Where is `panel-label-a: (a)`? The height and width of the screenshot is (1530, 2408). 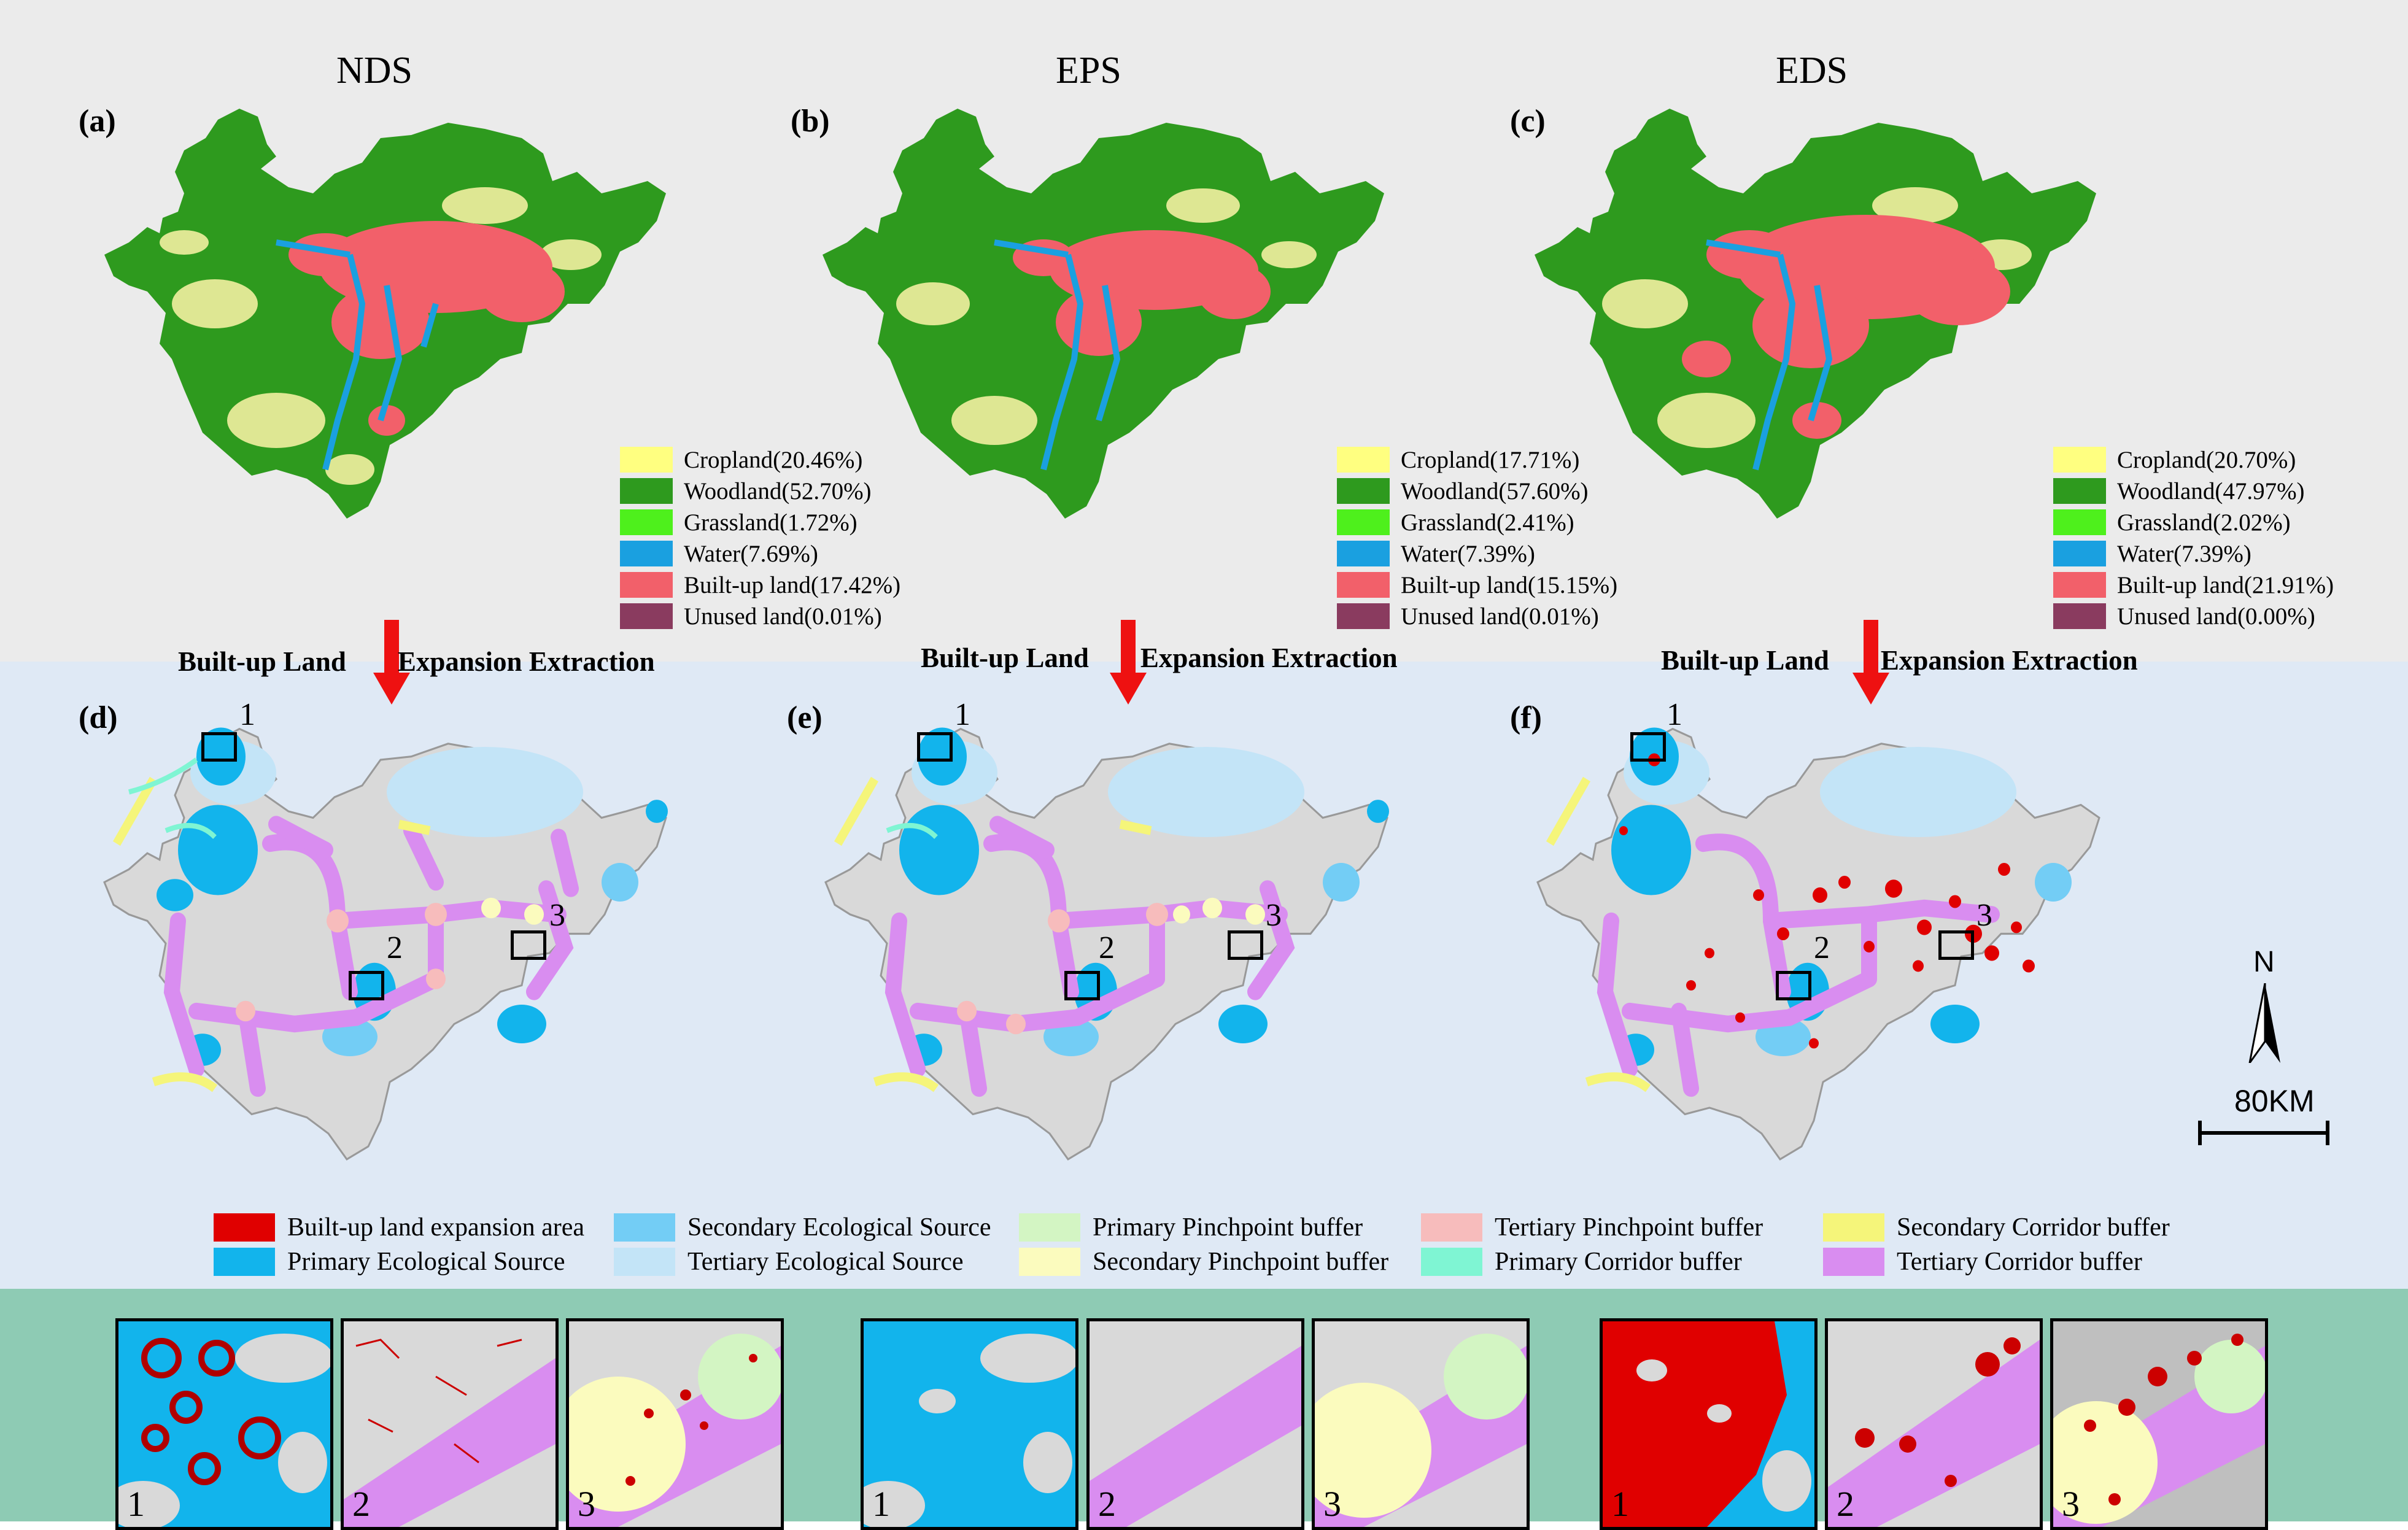 panel-label-a: (a) is located at coordinates (97, 121).